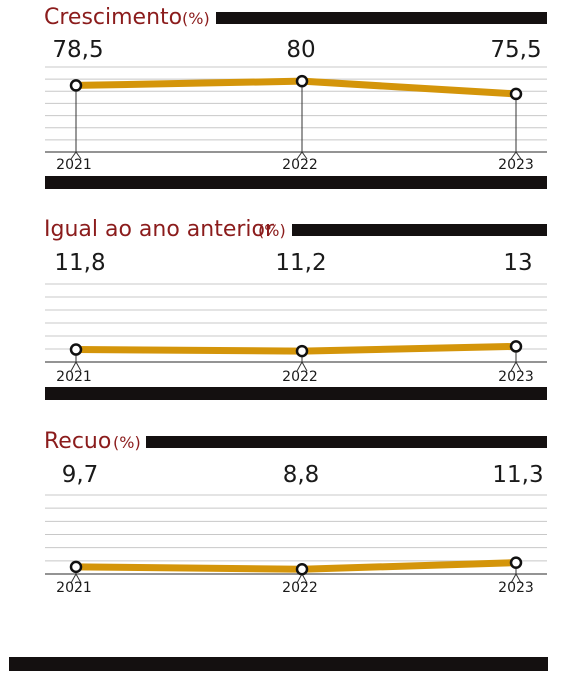 The width and height of the screenshot is (562, 679). Describe the element at coordinates (77, 50) in the screenshot. I see `value-label-2021: 78,5` at that location.